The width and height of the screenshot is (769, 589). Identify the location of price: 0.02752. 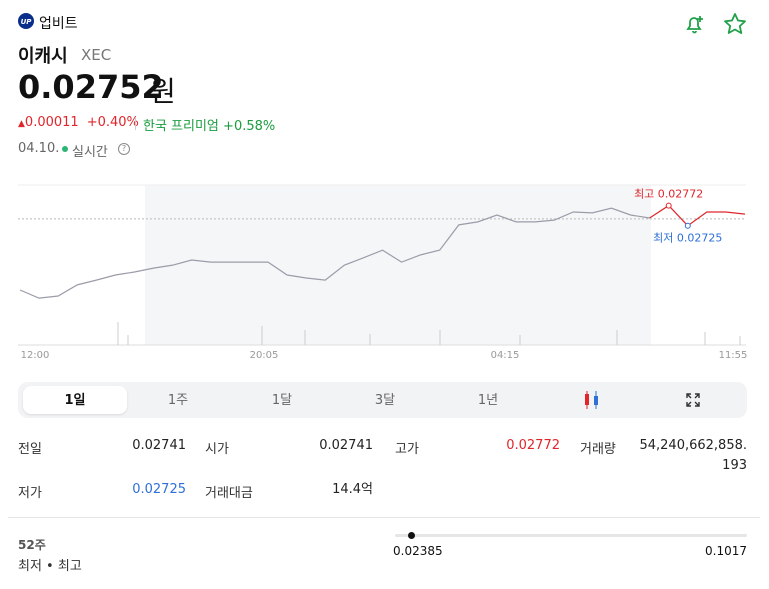
(91, 87).